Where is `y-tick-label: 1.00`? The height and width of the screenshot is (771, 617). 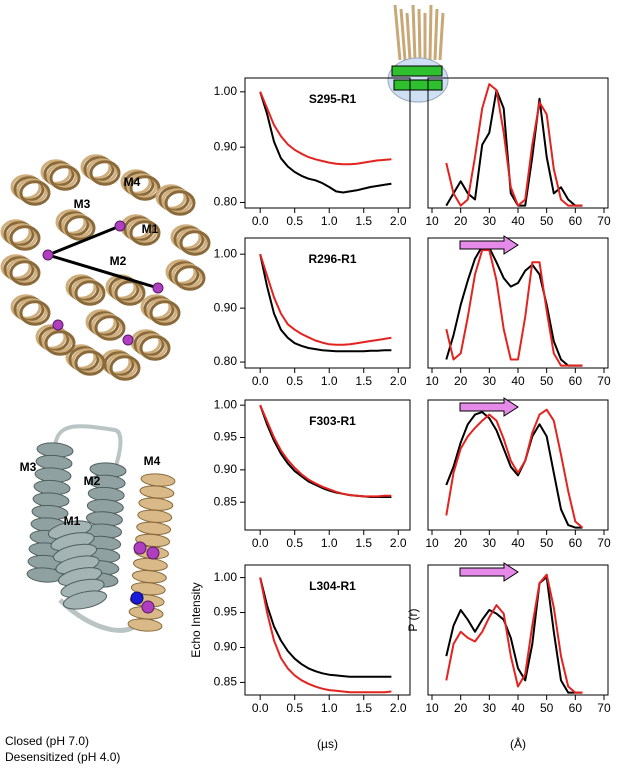
y-tick-label: 1.00 is located at coordinates (226, 253).